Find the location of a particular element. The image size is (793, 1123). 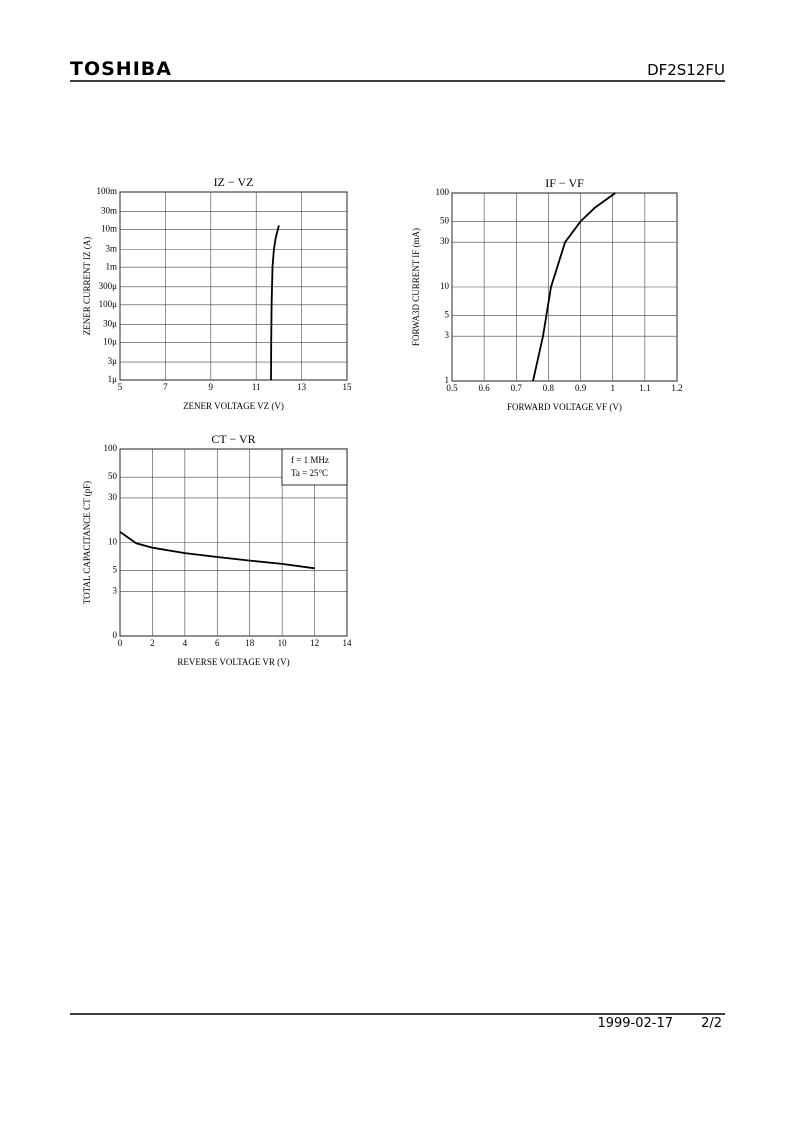

x-tick-label: 10 is located at coordinates (283, 643).